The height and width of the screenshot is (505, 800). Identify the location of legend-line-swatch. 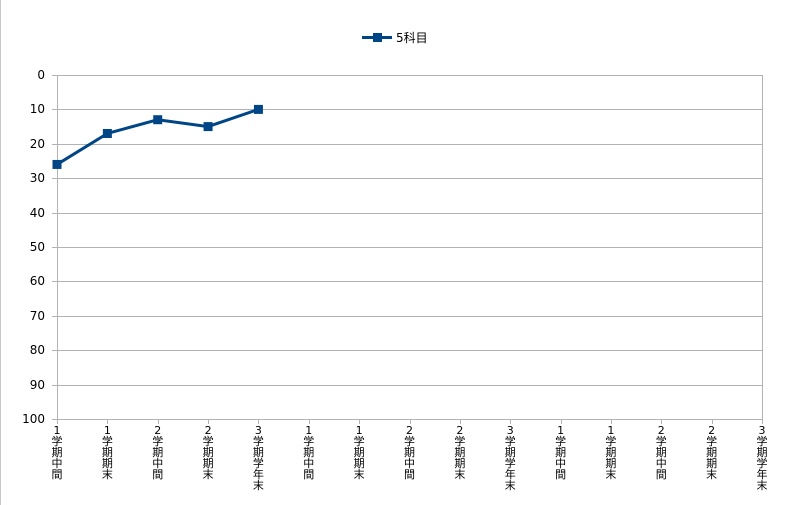
(377, 37).